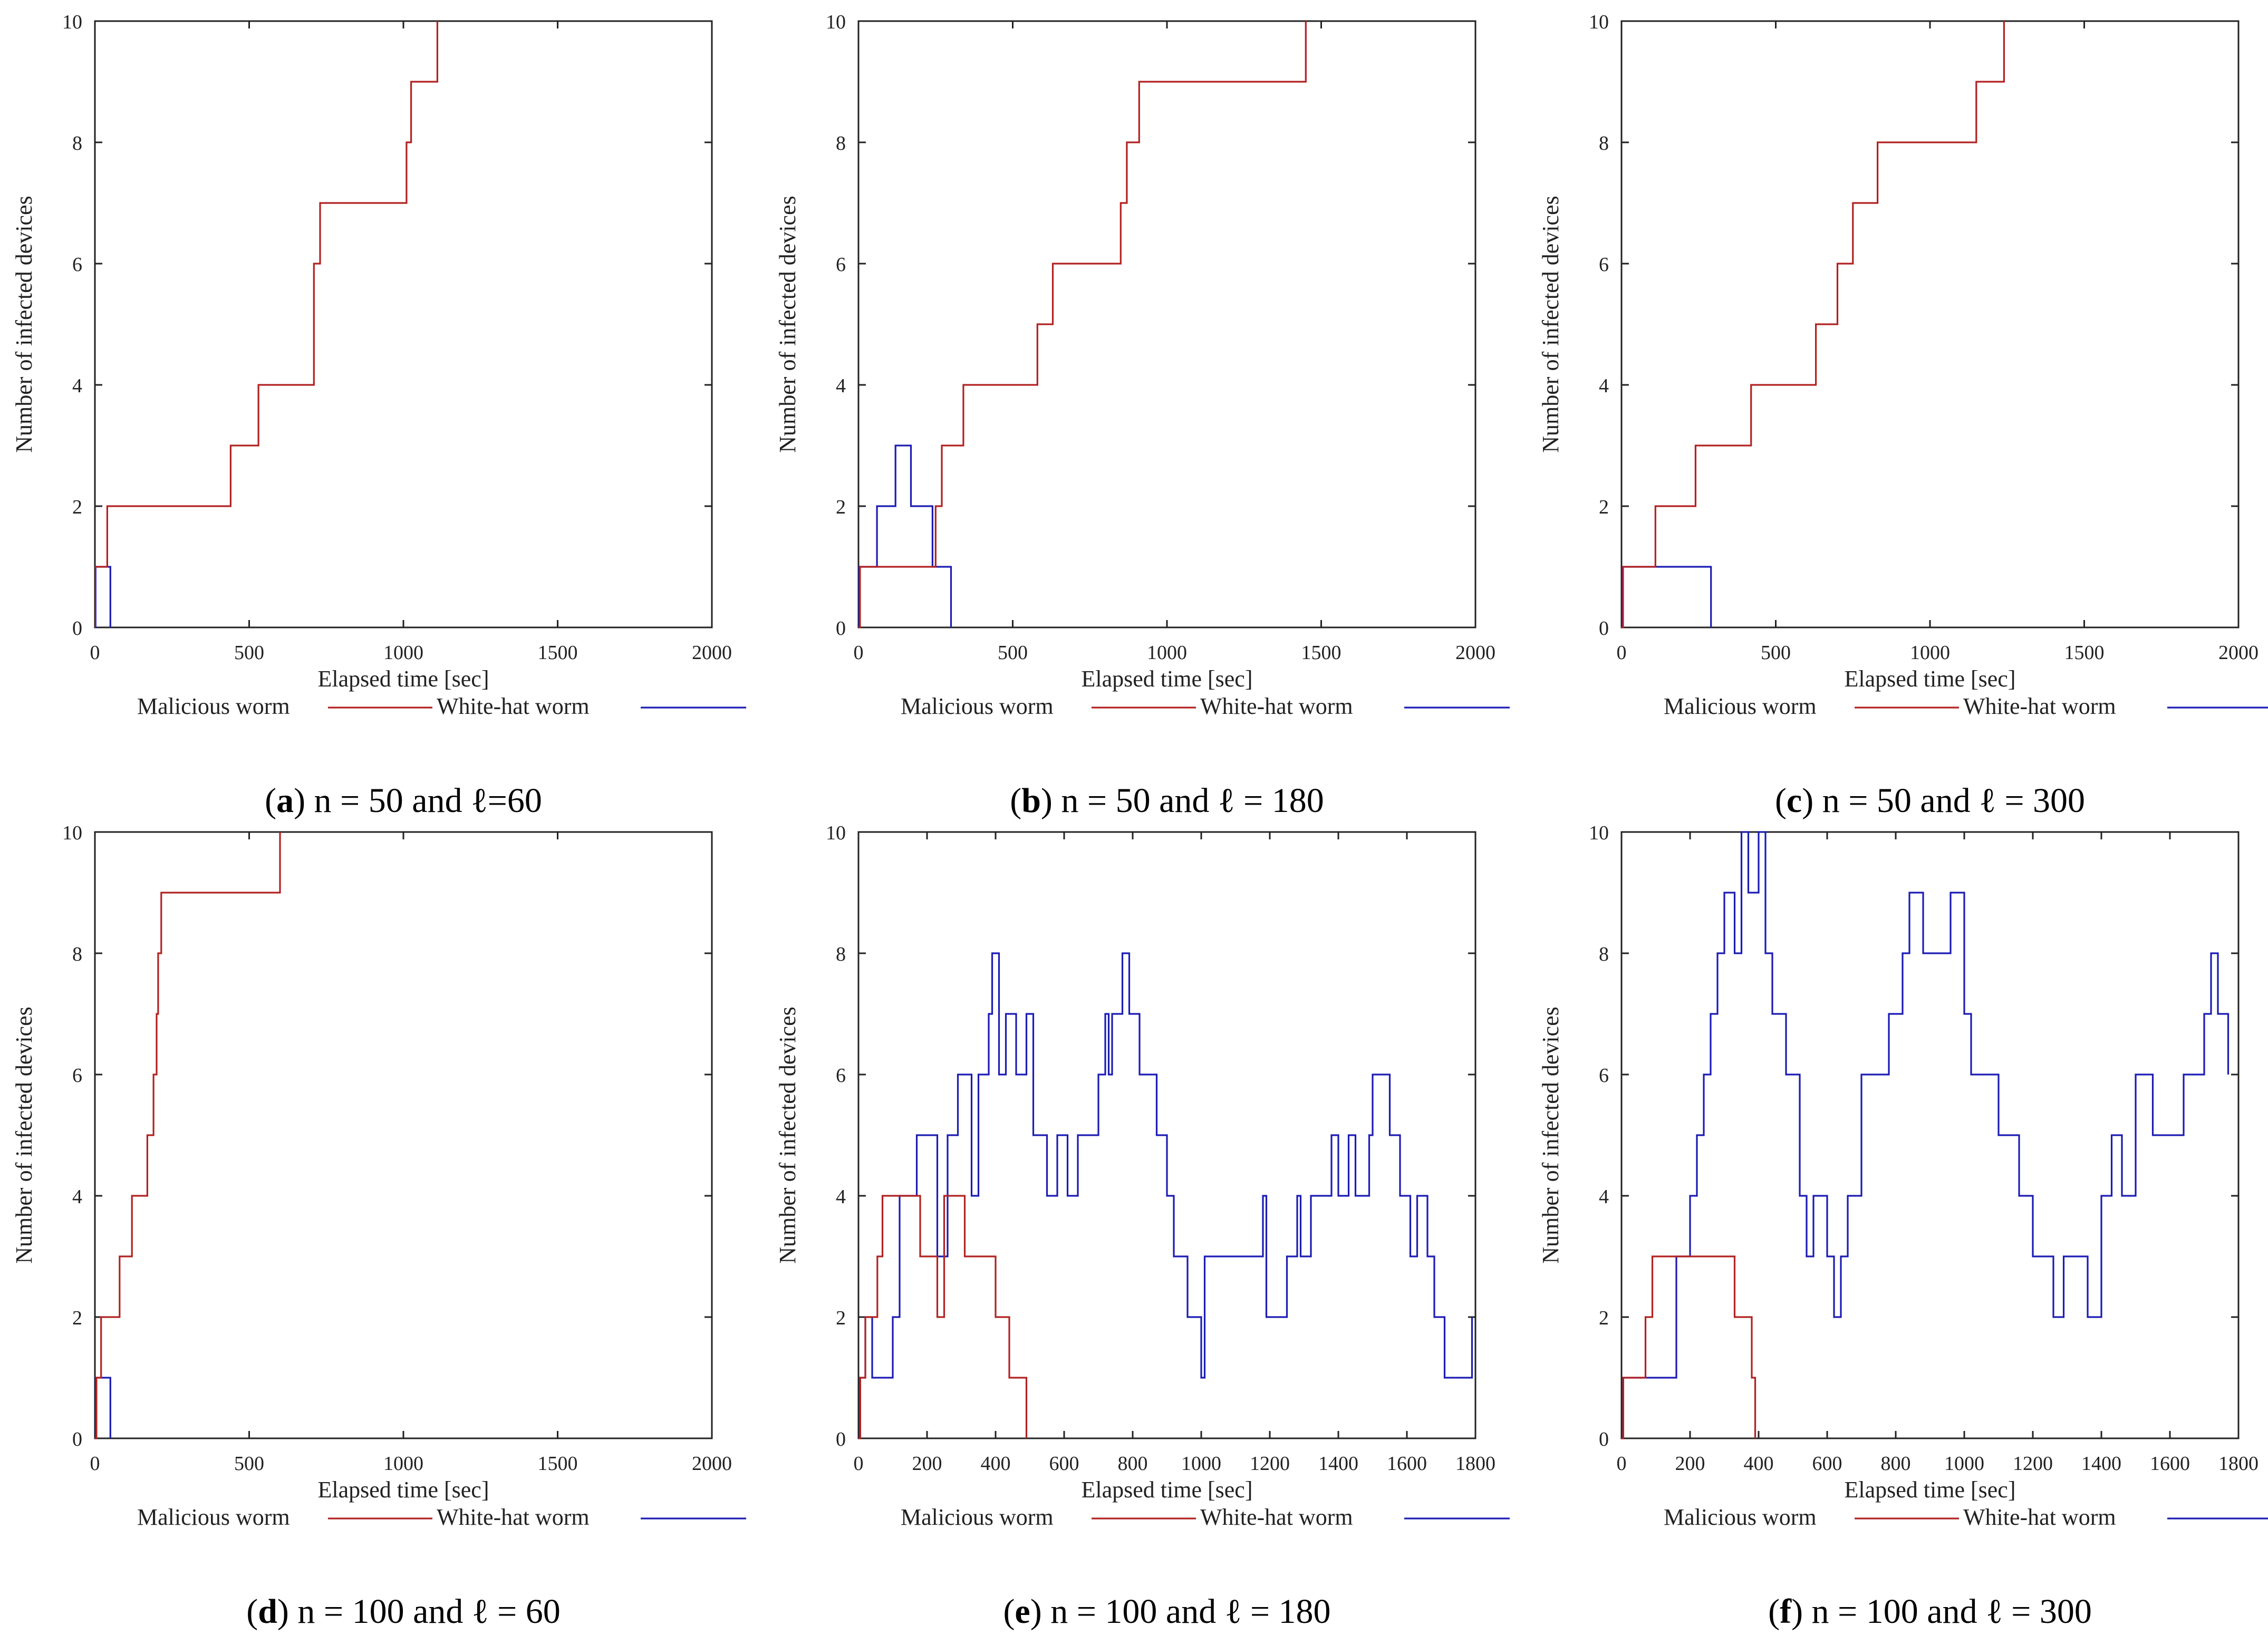 This screenshot has height=1635, width=2268. What do you see at coordinates (1786, 1612) in the screenshot?
I see `caption-label: f` at bounding box center [1786, 1612].